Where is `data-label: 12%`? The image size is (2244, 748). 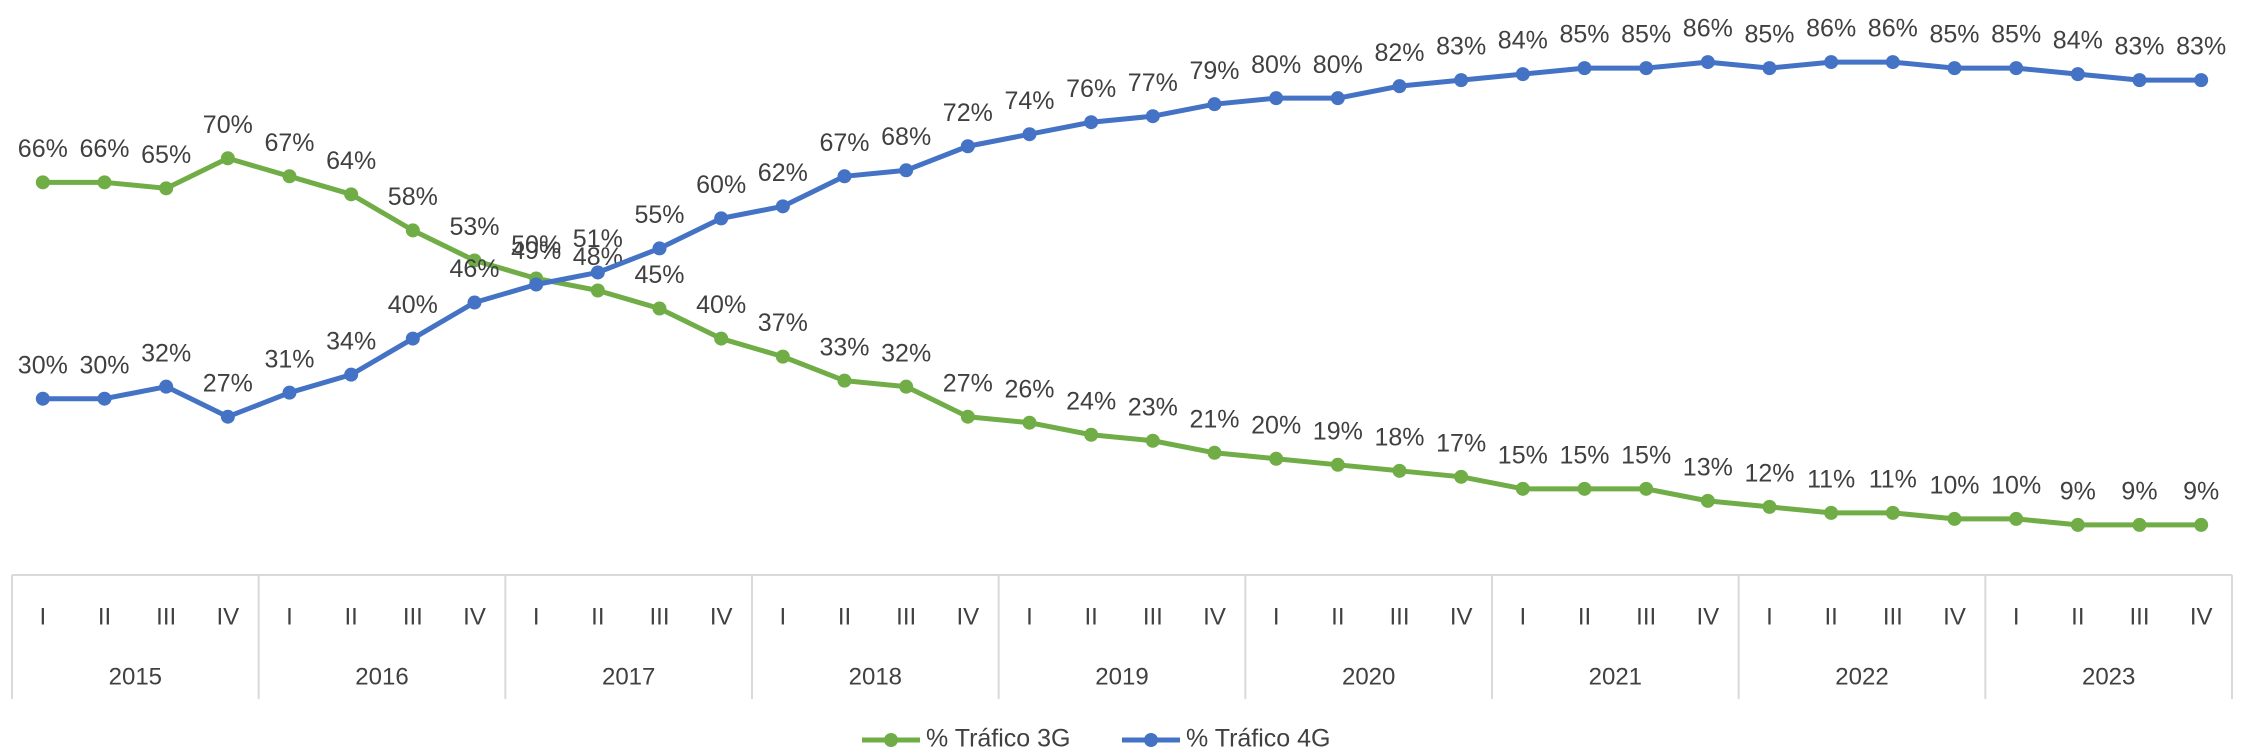 data-label: 12% is located at coordinates (1769, 473).